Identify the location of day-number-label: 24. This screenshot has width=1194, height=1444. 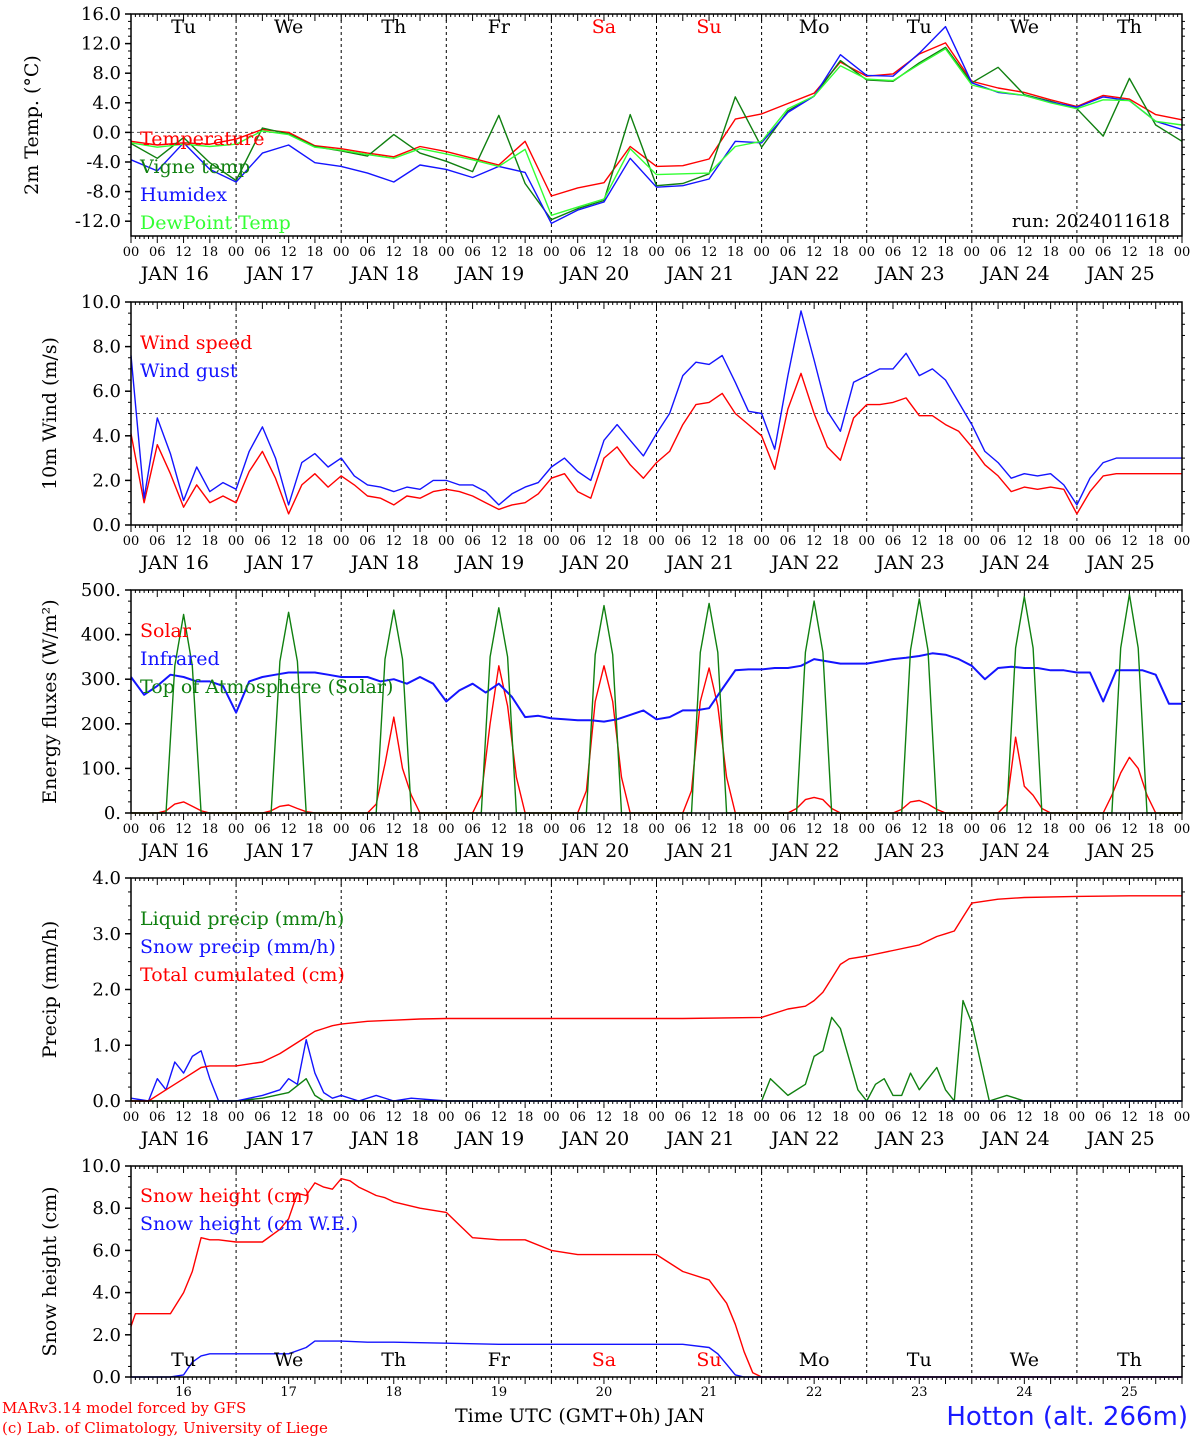
(1024, 1392).